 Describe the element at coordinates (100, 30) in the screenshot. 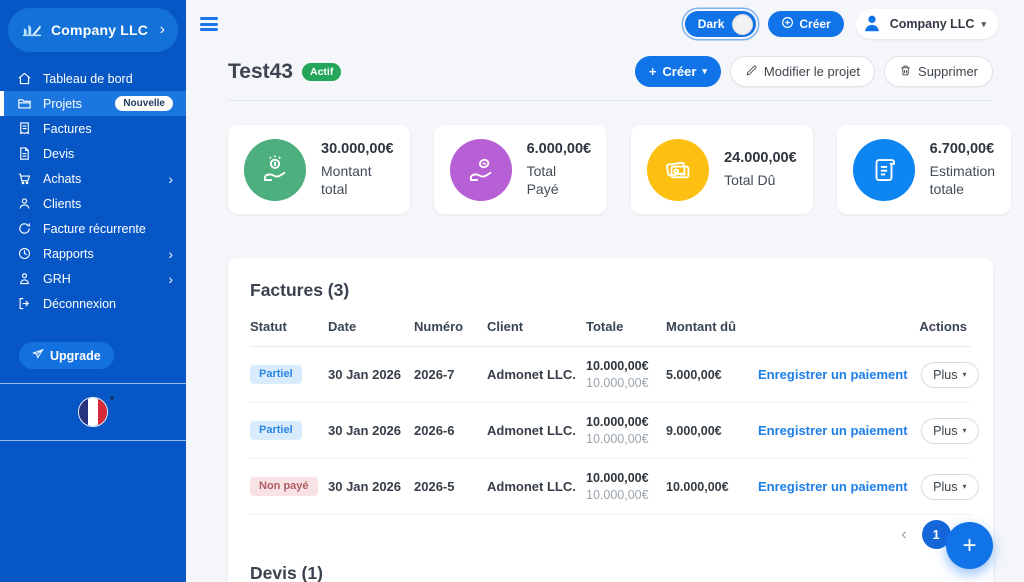

I see `brand-name: Company LLC` at that location.